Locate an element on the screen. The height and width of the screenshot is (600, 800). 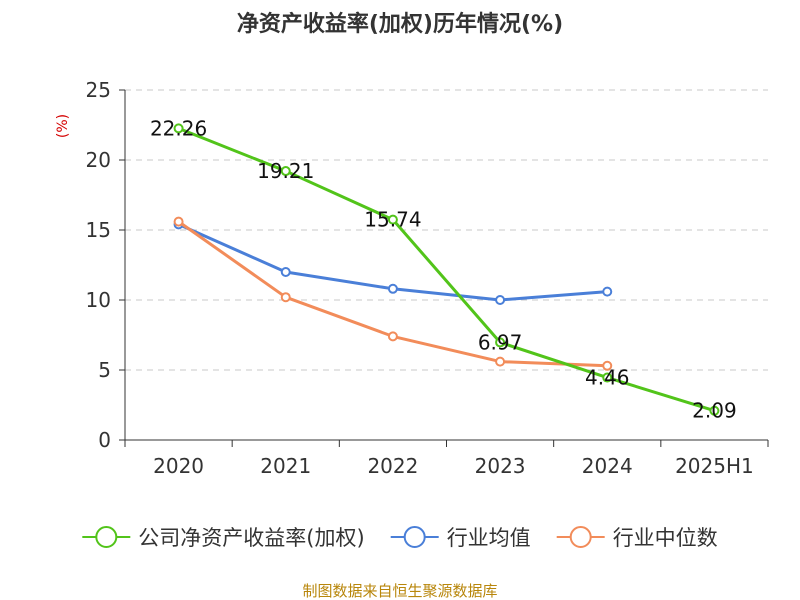
legend-label: 行业均值 is located at coordinates (489, 538).